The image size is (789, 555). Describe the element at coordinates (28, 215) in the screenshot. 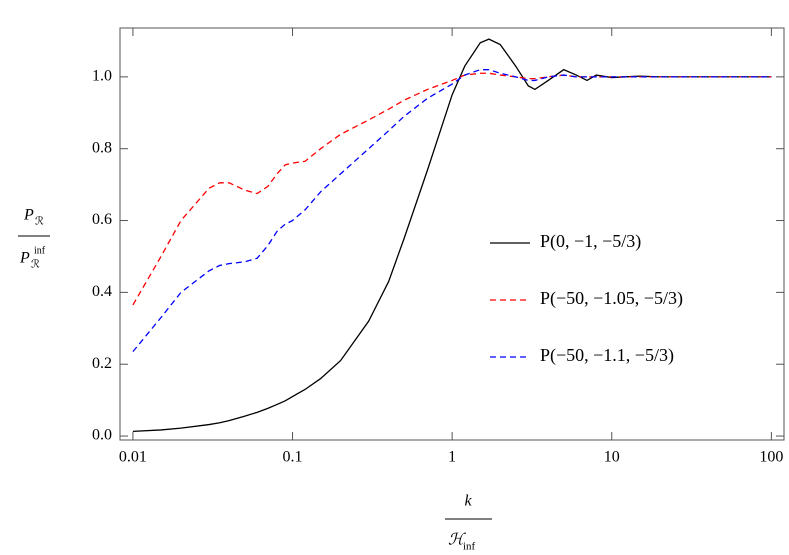

I see `y-label-numerator: P` at that location.